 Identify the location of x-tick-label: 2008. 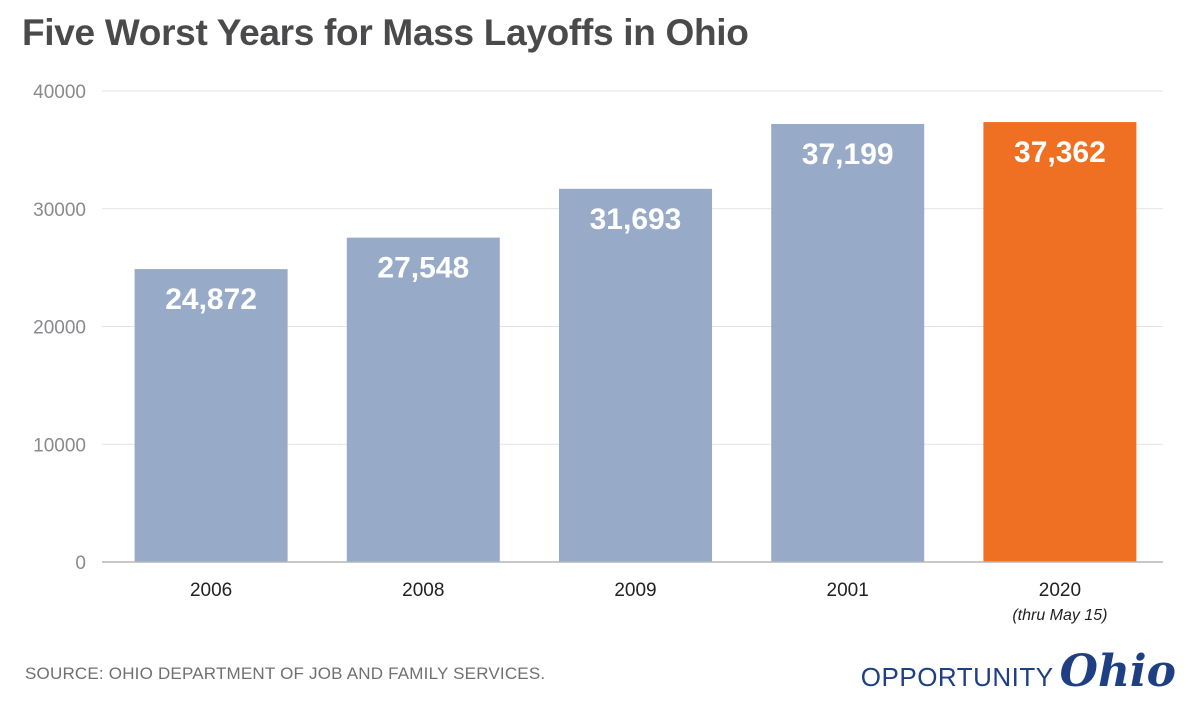
(423, 590).